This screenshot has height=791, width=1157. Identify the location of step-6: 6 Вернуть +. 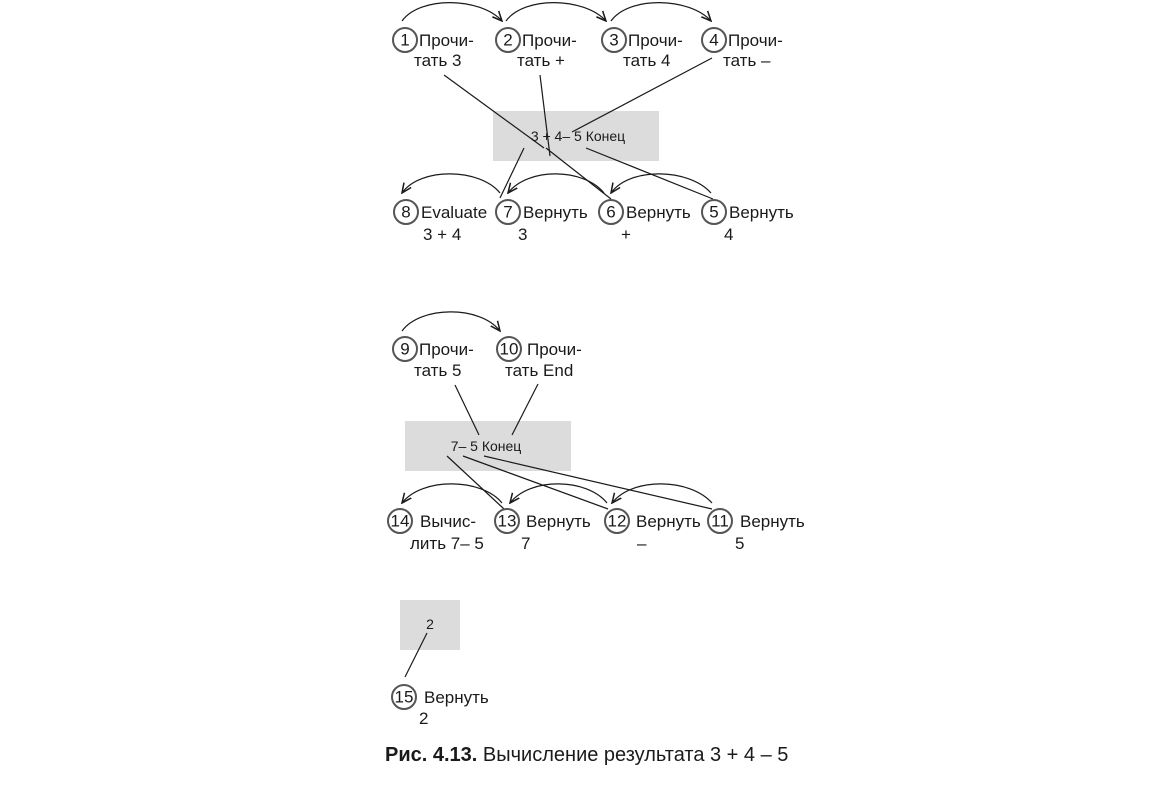
(644, 221).